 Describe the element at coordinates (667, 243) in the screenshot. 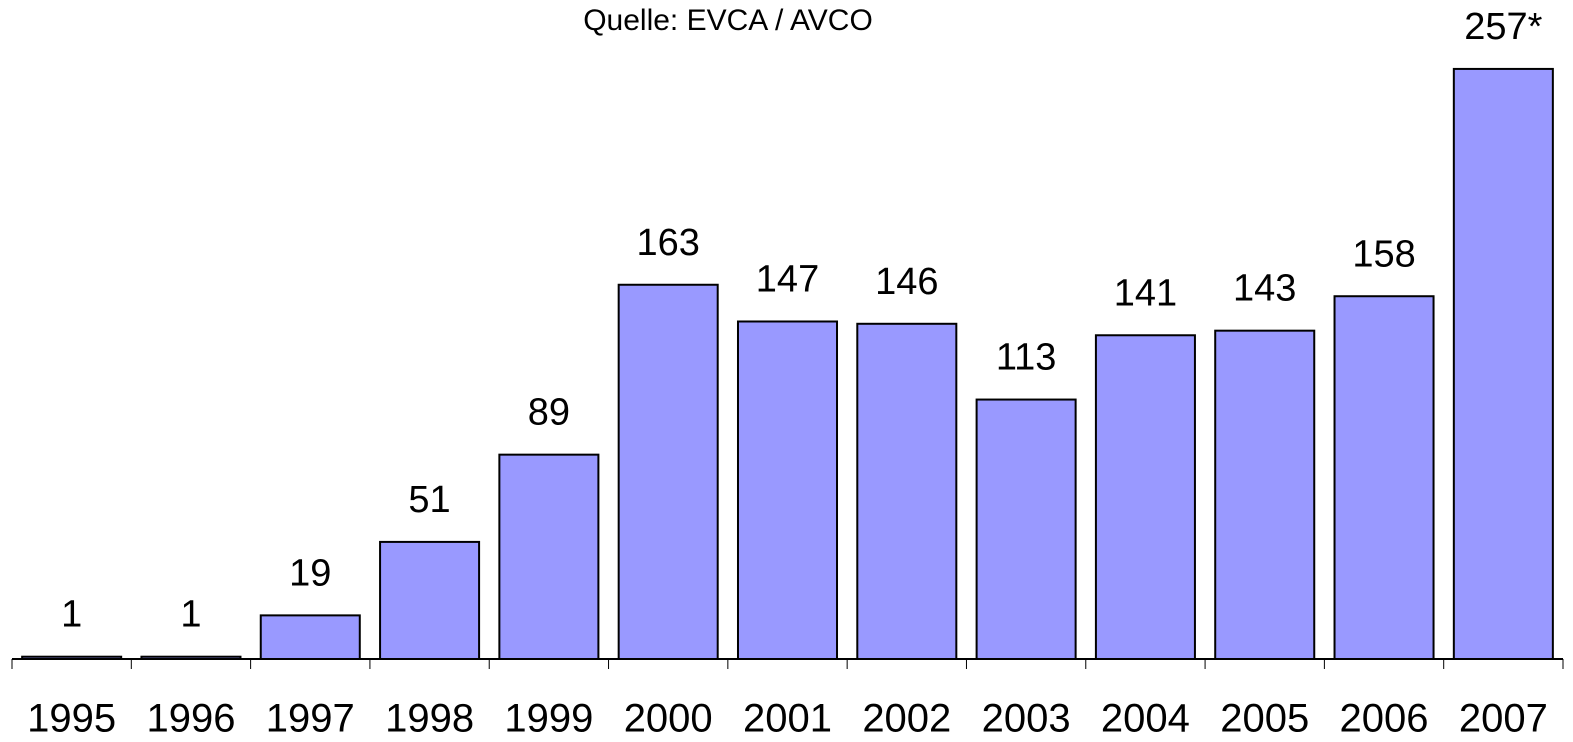

I see `value-label: 163` at that location.